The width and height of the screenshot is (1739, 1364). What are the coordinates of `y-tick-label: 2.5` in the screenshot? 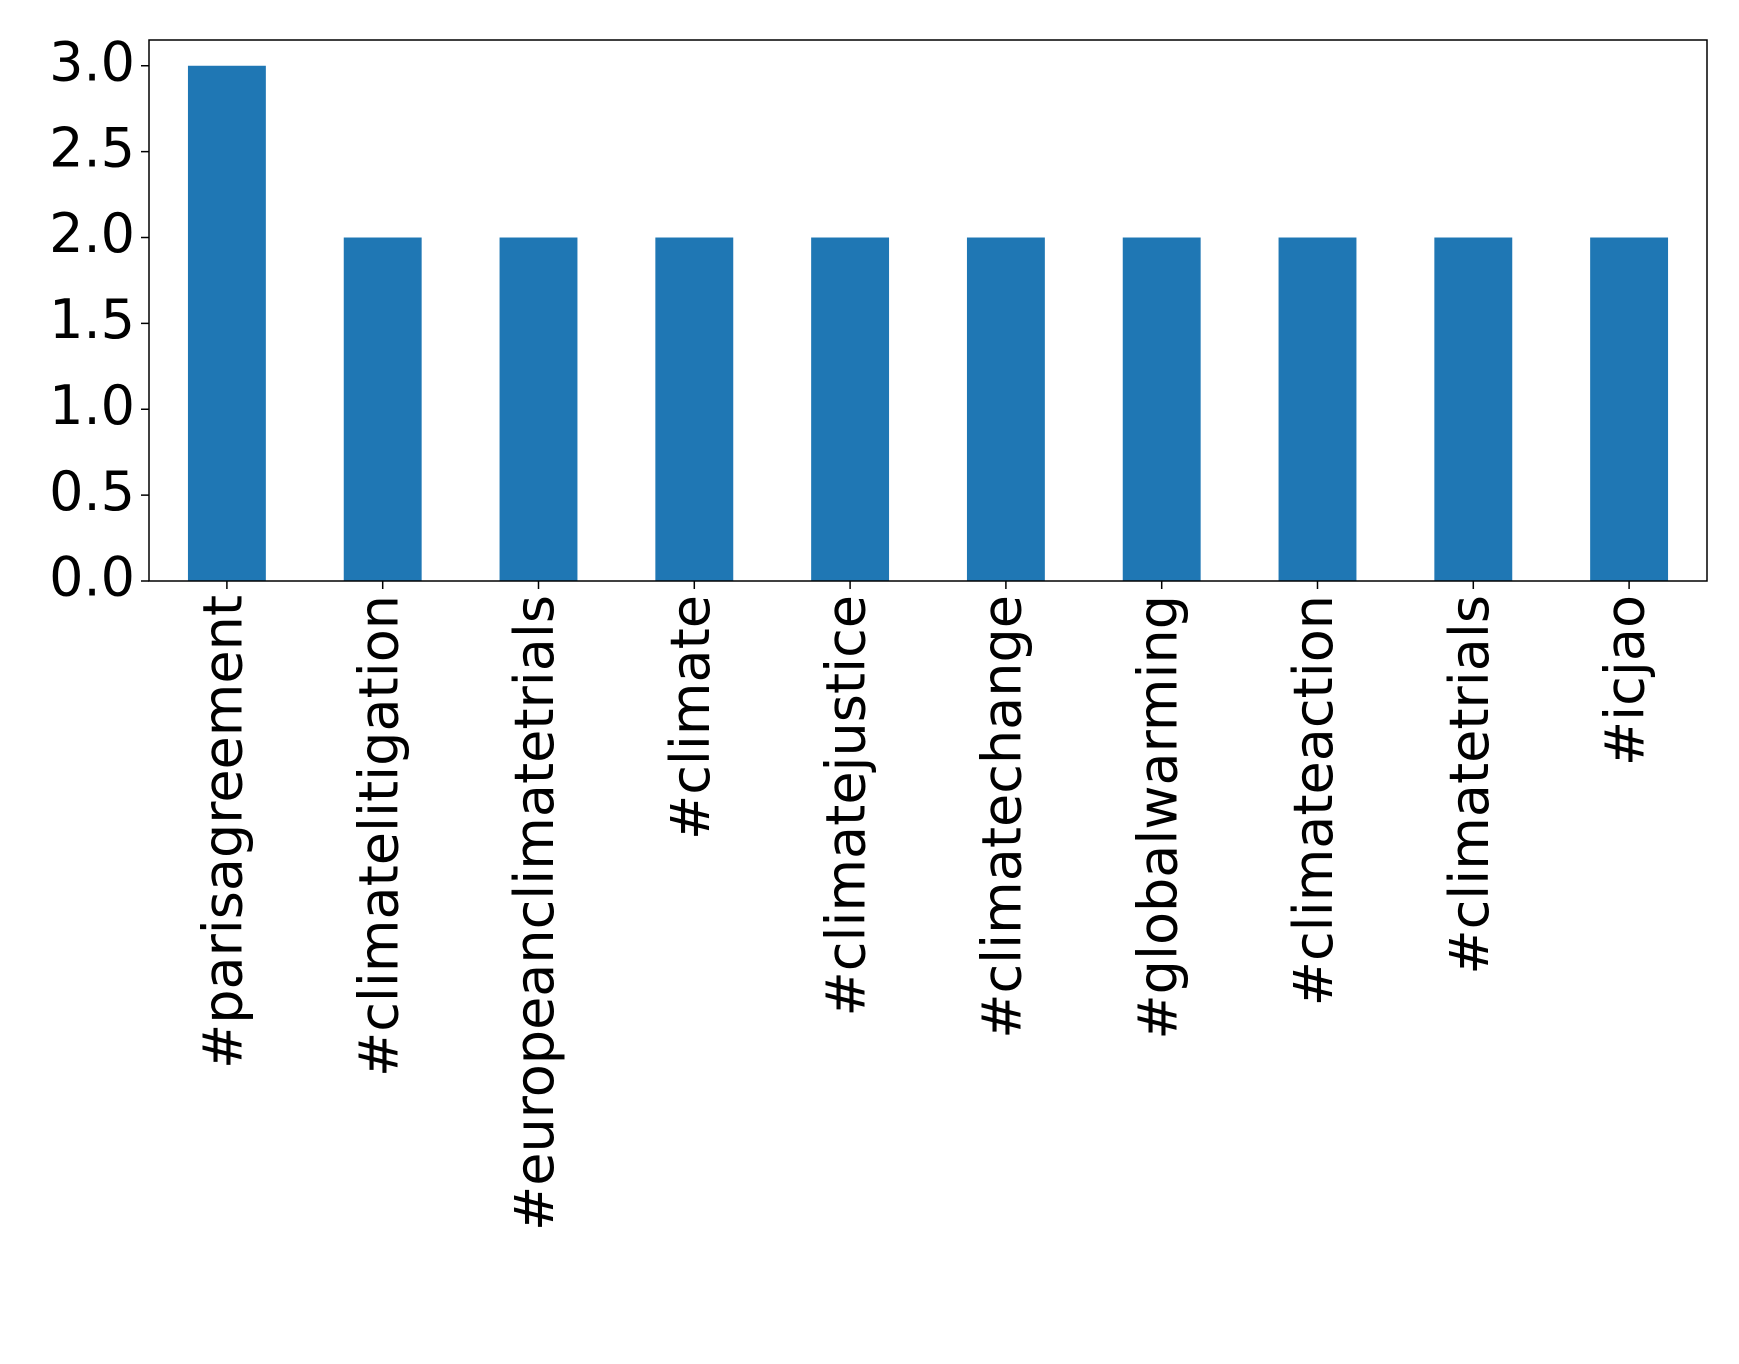 It's located at (92, 147).